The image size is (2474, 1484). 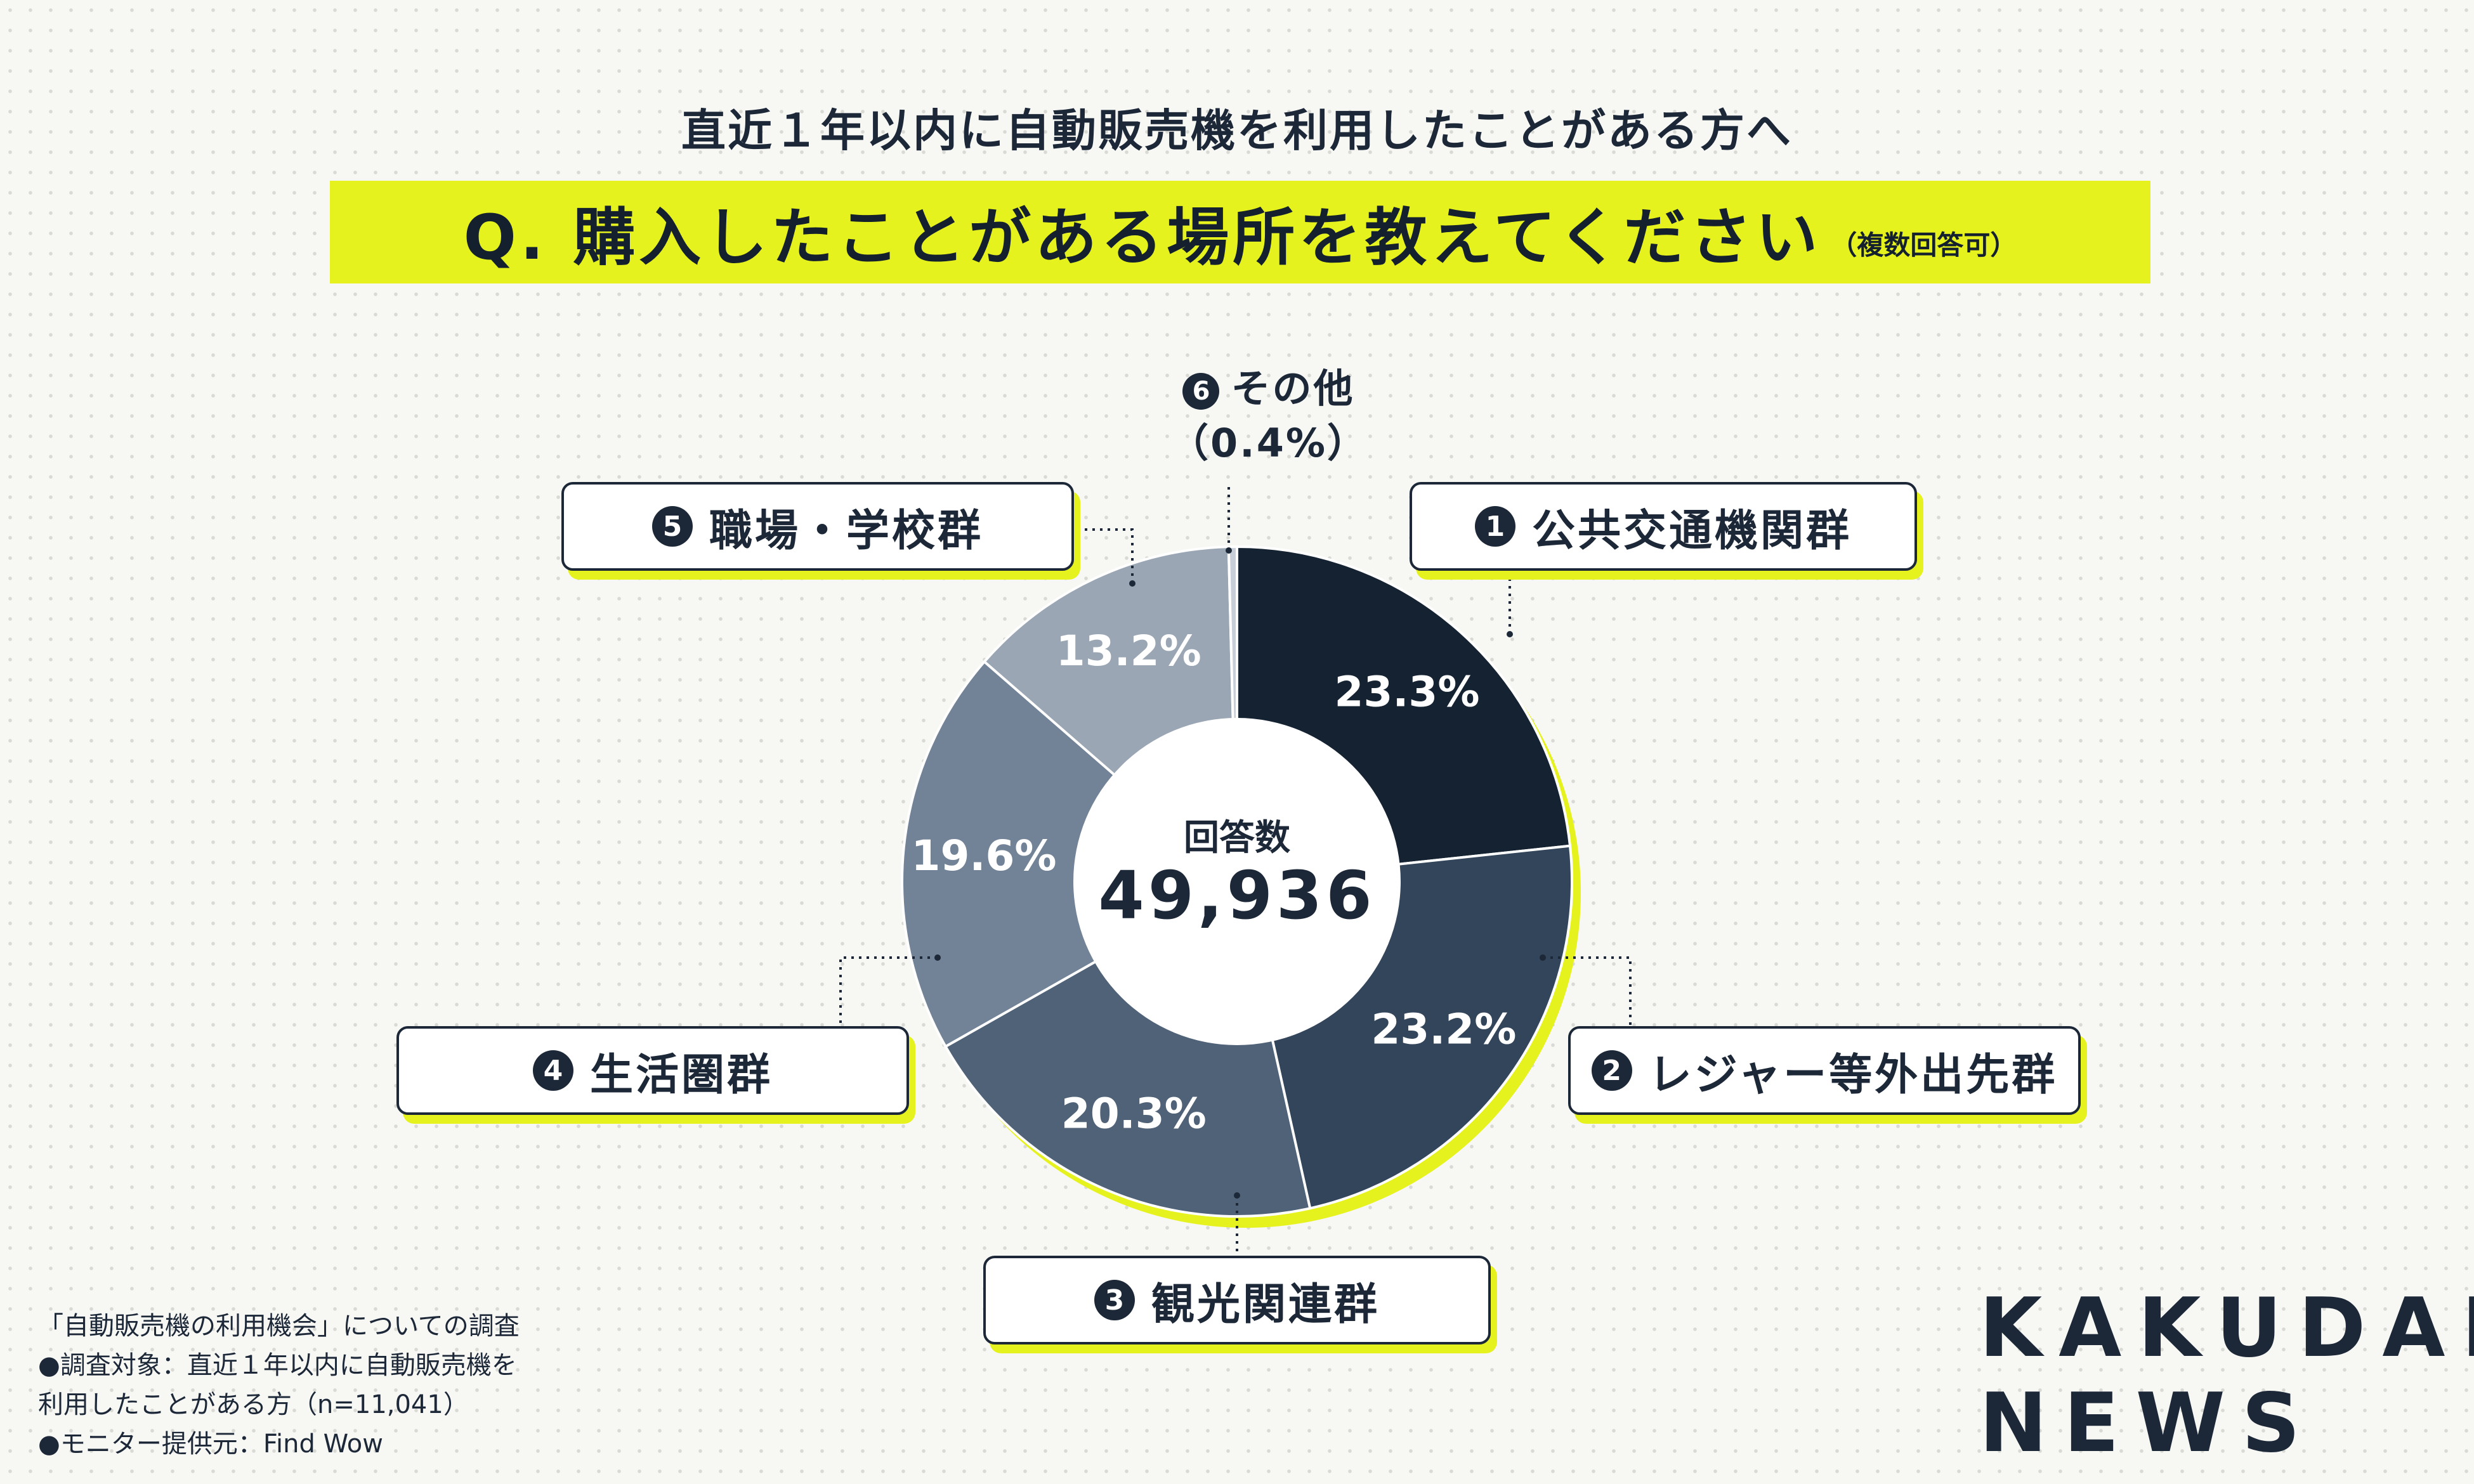 What do you see at coordinates (210, 1444) in the screenshot?
I see `footnote-line: ●モニター提供元：Find Wow` at bounding box center [210, 1444].